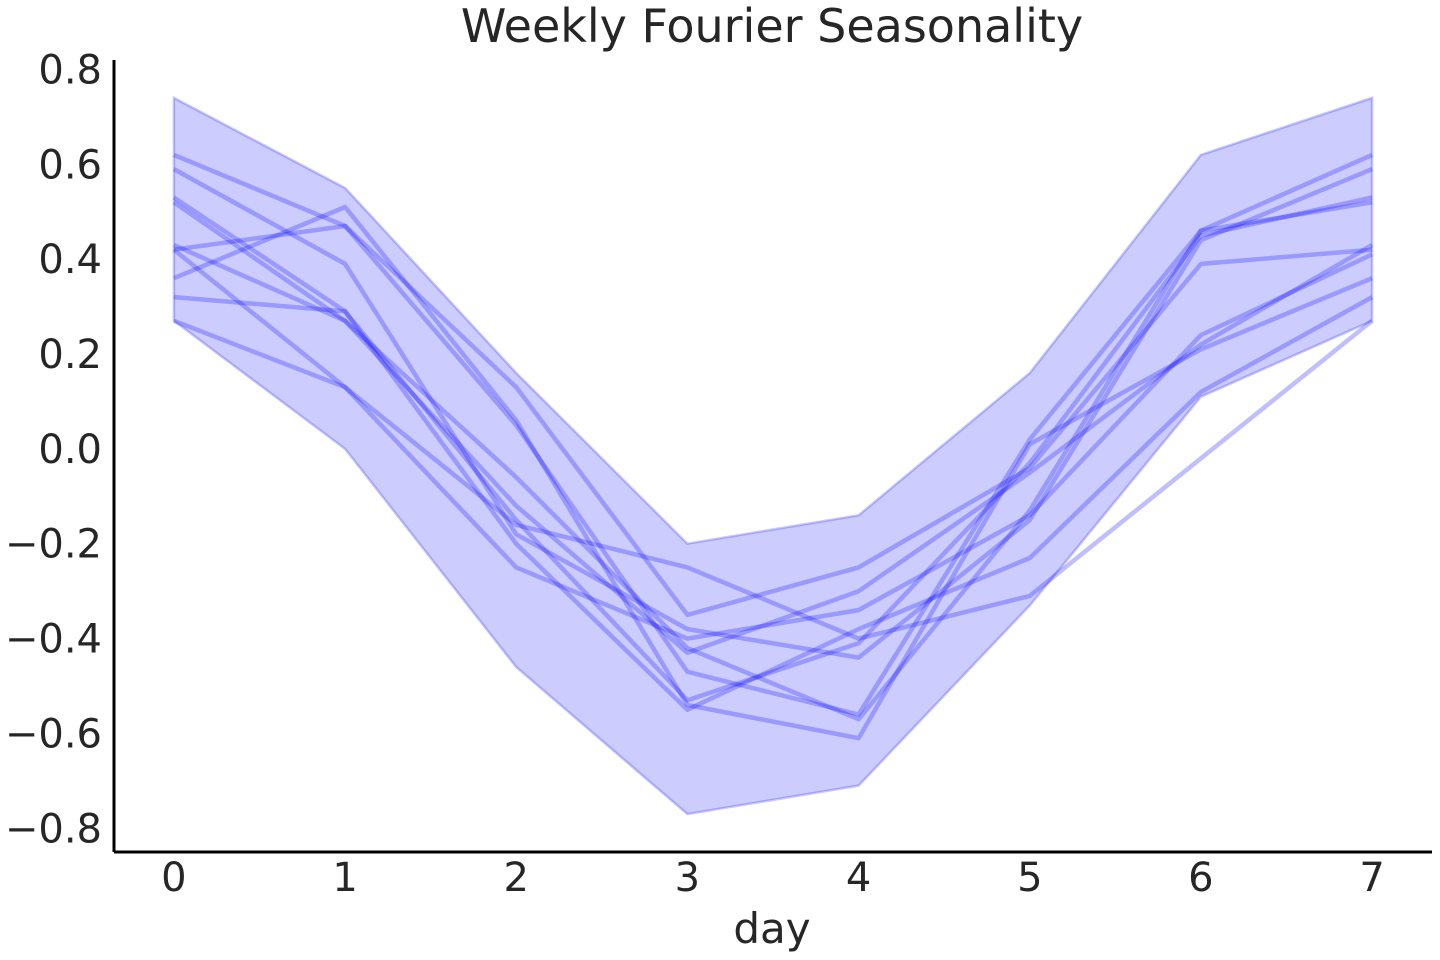 The height and width of the screenshot is (960, 1440). I want to click on x-tick-label: 2, so click(515, 878).